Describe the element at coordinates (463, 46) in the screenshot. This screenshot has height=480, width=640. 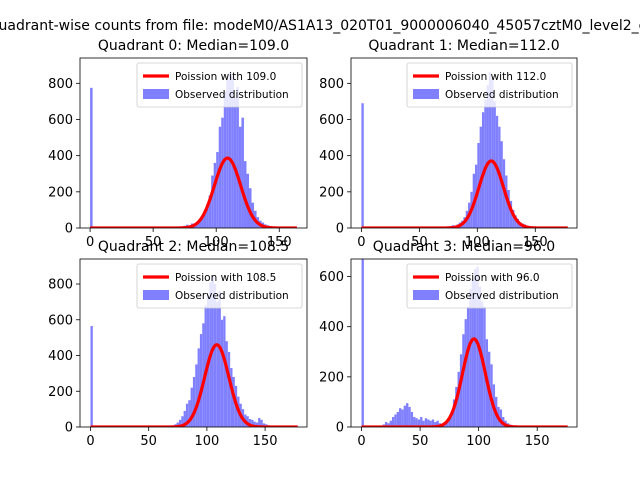
I see `subplot-title: Quadrant 1: Median=112.0` at that location.